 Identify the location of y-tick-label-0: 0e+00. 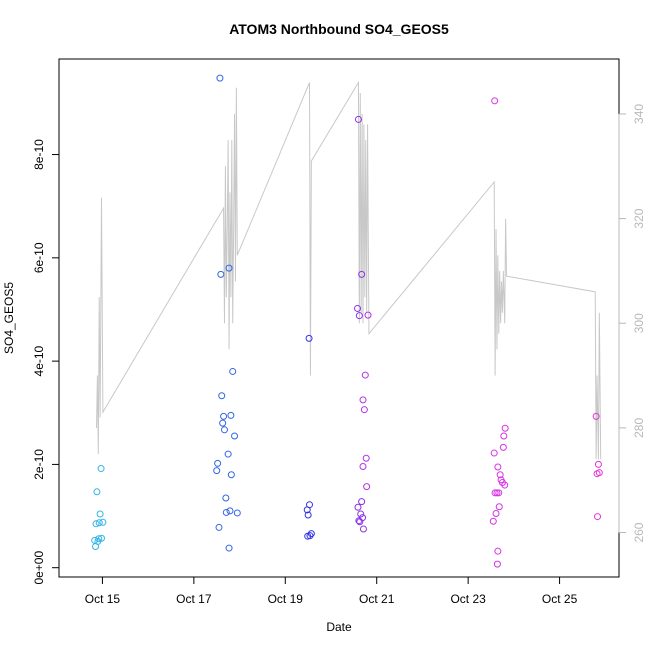
(39, 568).